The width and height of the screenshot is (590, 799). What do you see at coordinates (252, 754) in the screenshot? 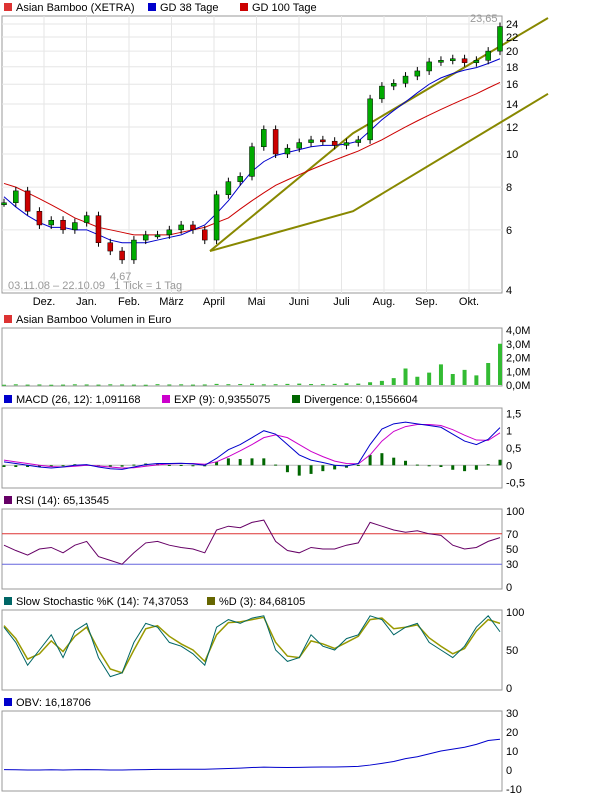
I see `obv-series` at bounding box center [252, 754].